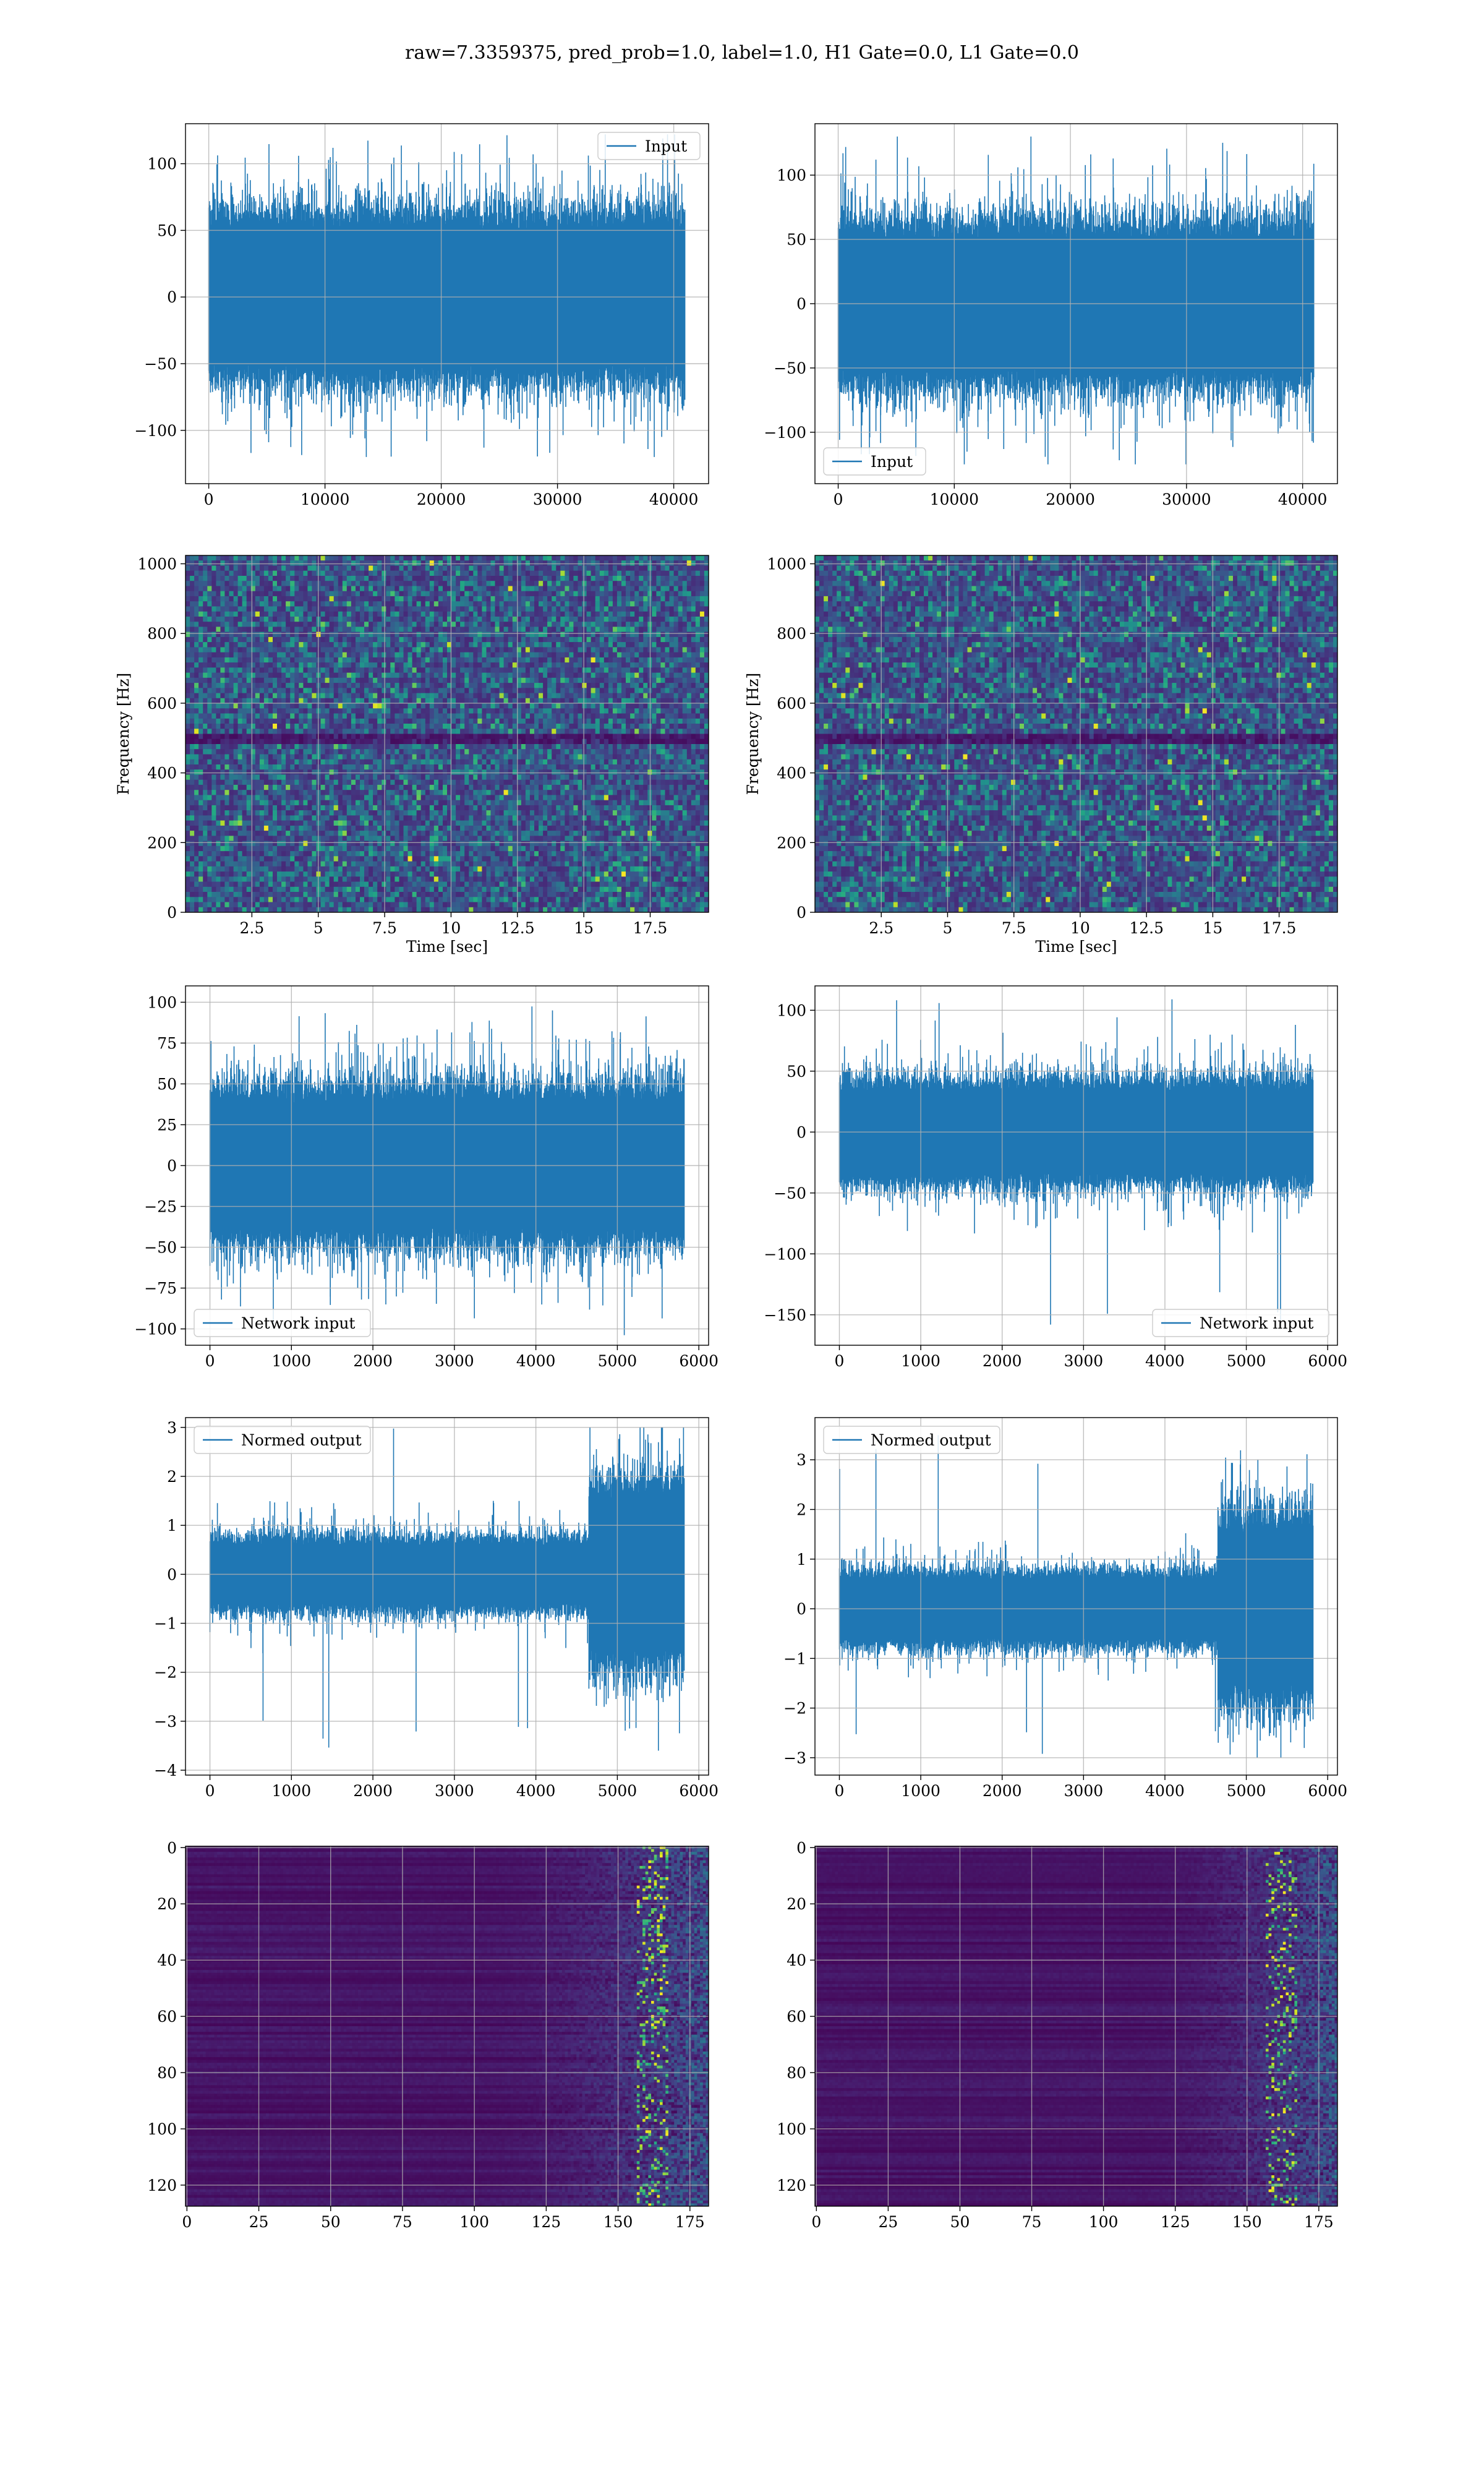  Describe the element at coordinates (441, 499) in the screenshot. I see `x-tick-label: 20000` at that location.